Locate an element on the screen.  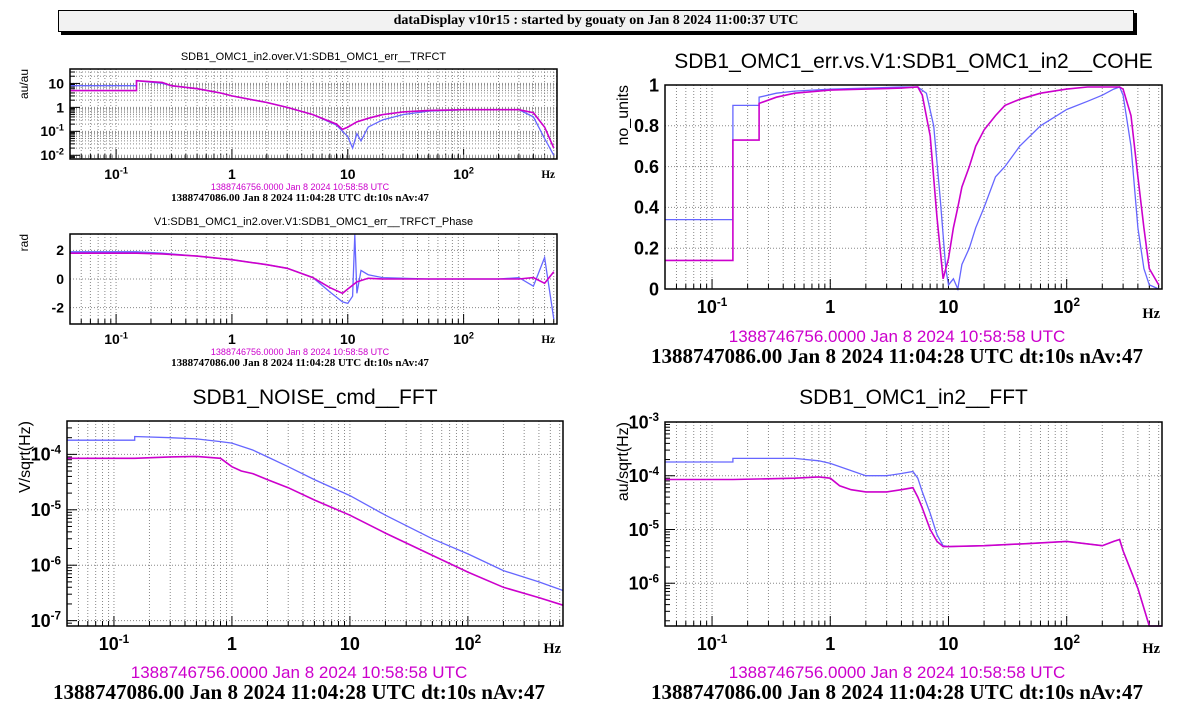
y-tick-label: 2 is located at coordinates (60, 250).